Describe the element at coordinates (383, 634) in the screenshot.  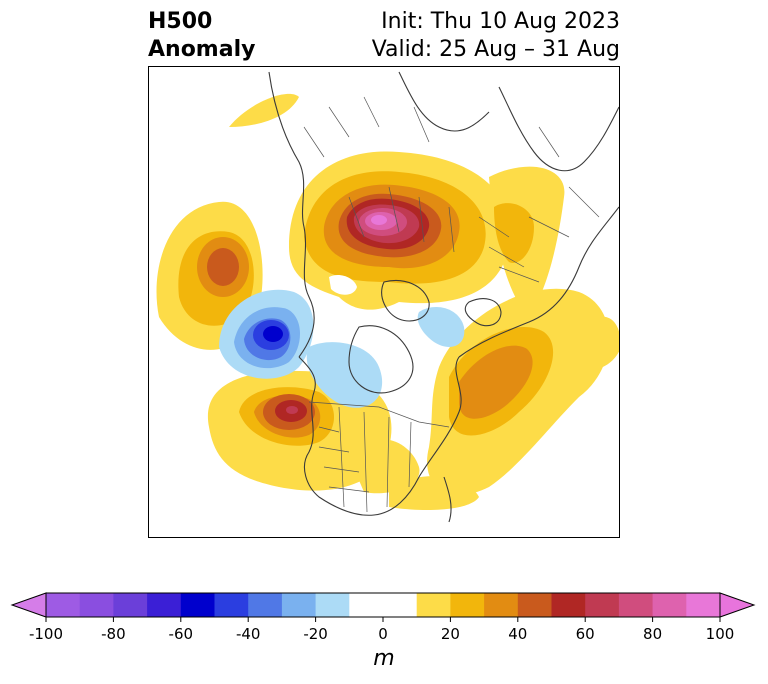
I see `colorbar-tick-label: 0` at that location.